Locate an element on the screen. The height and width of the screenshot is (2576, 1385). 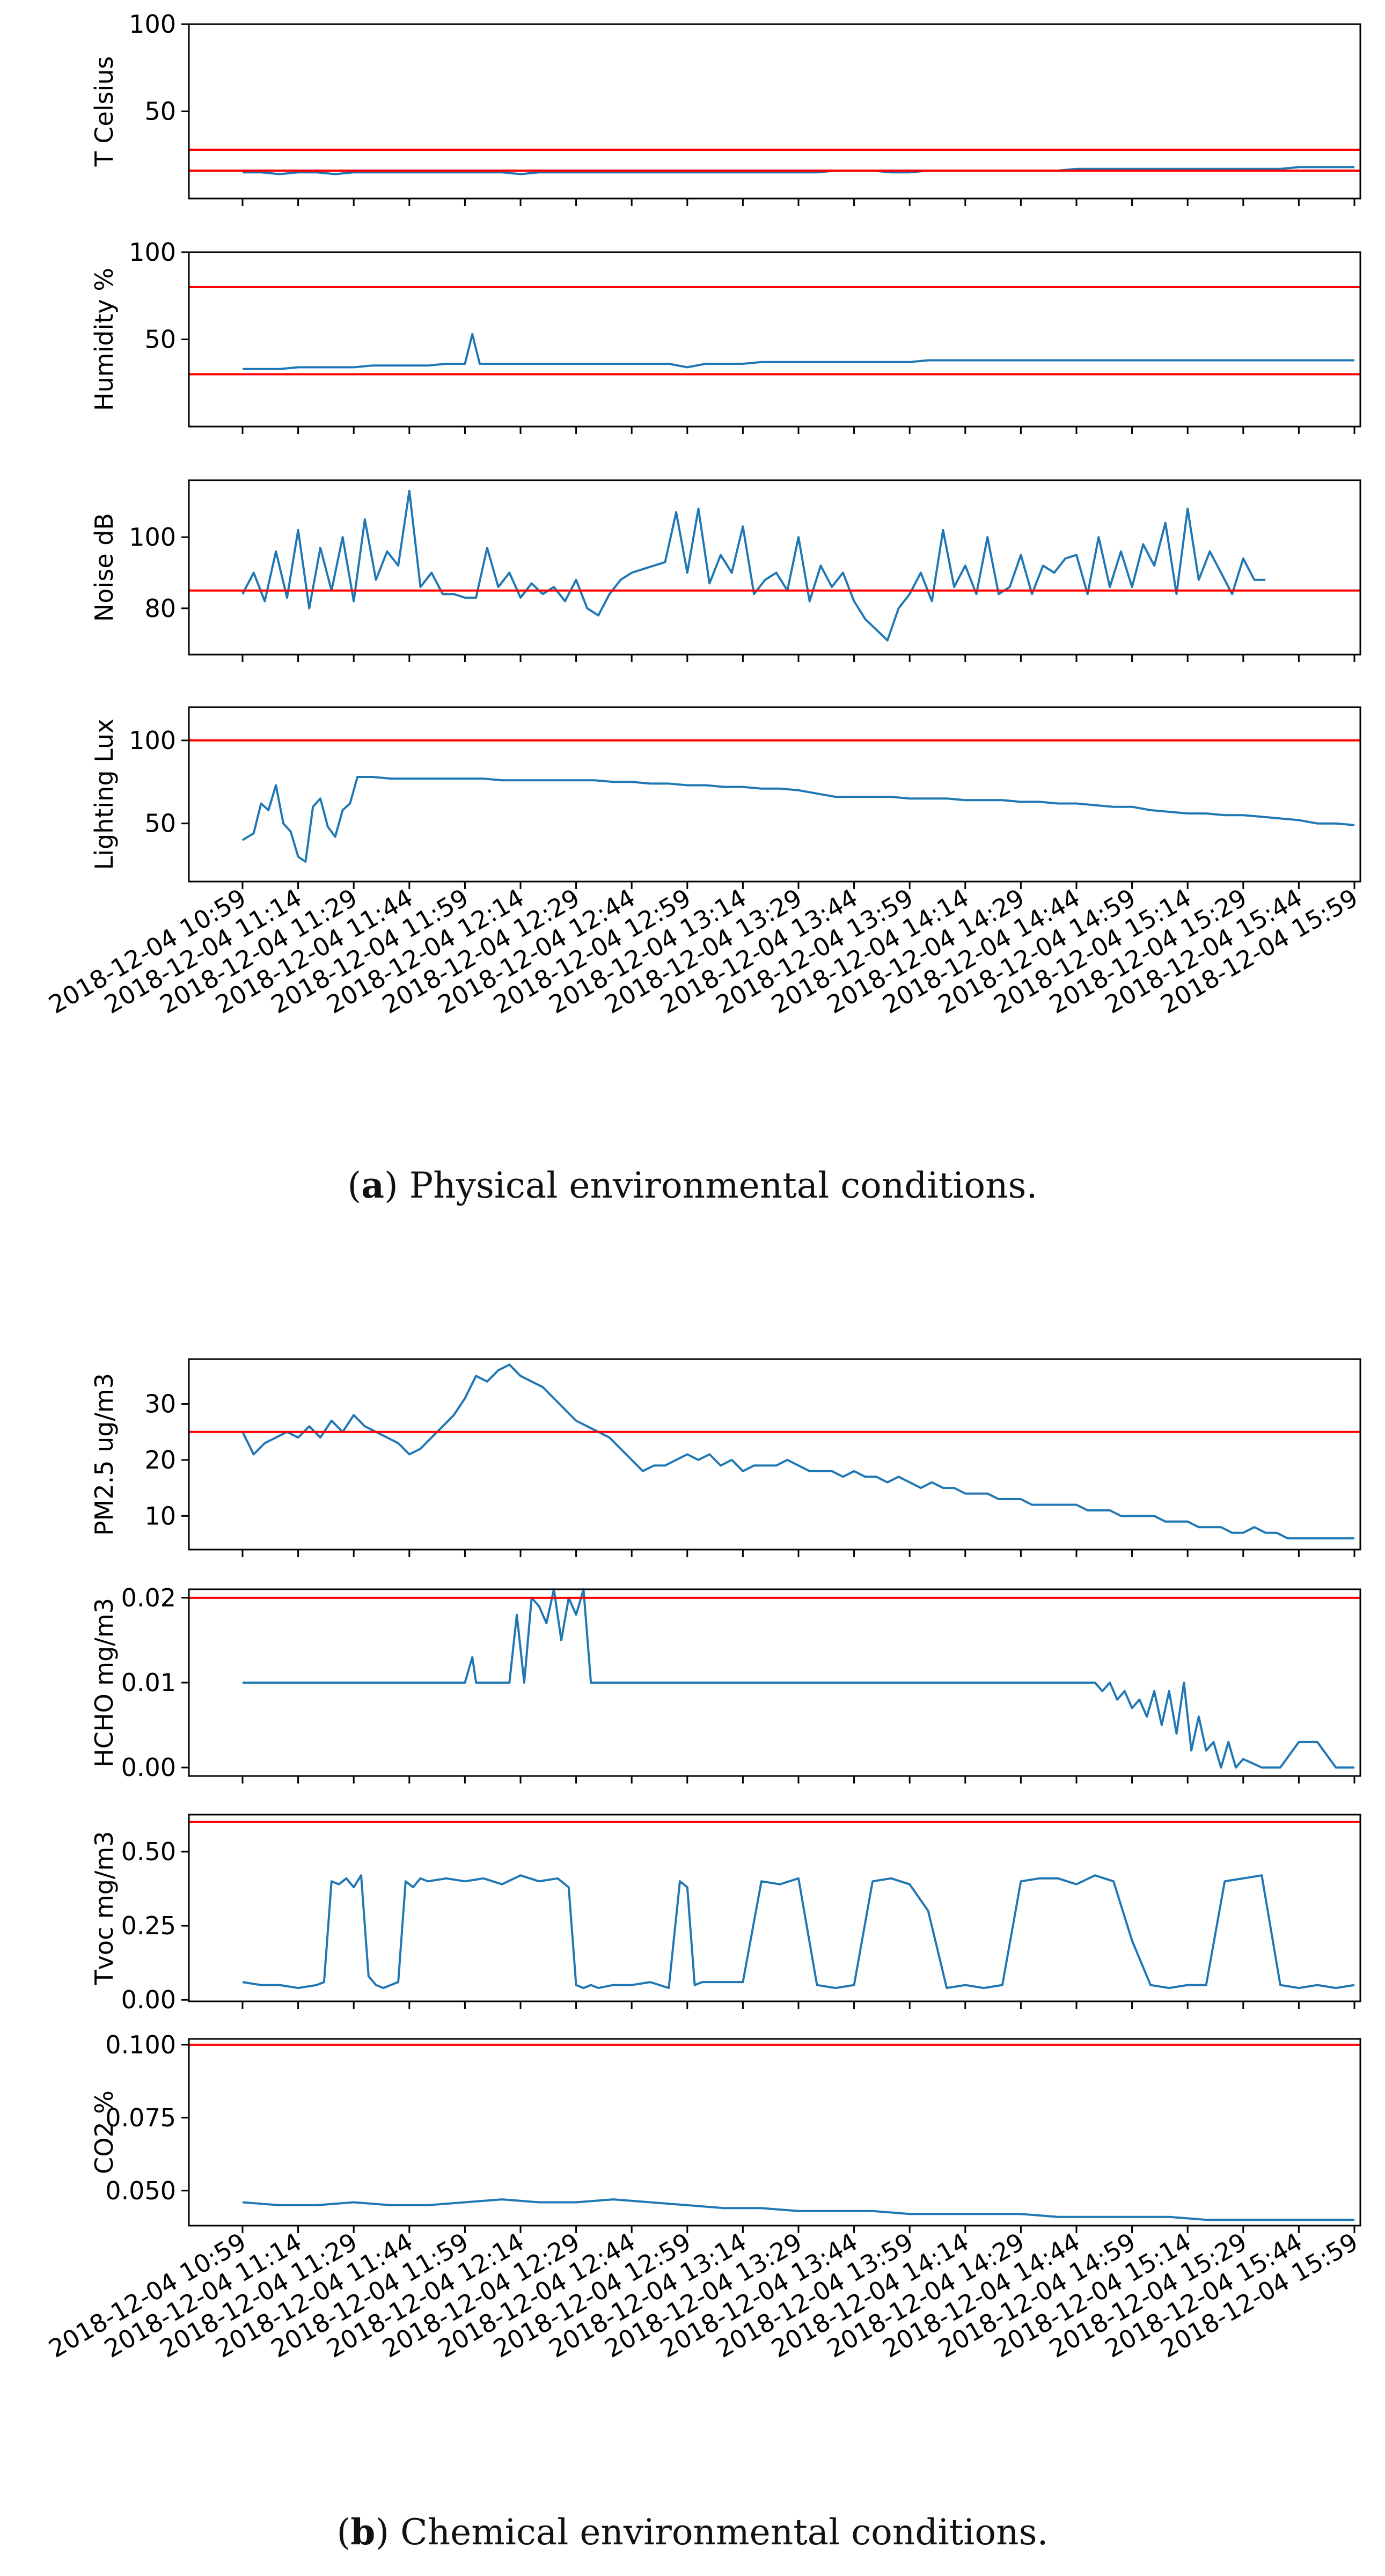
y-tick-label: 80 is located at coordinates (160, 608).